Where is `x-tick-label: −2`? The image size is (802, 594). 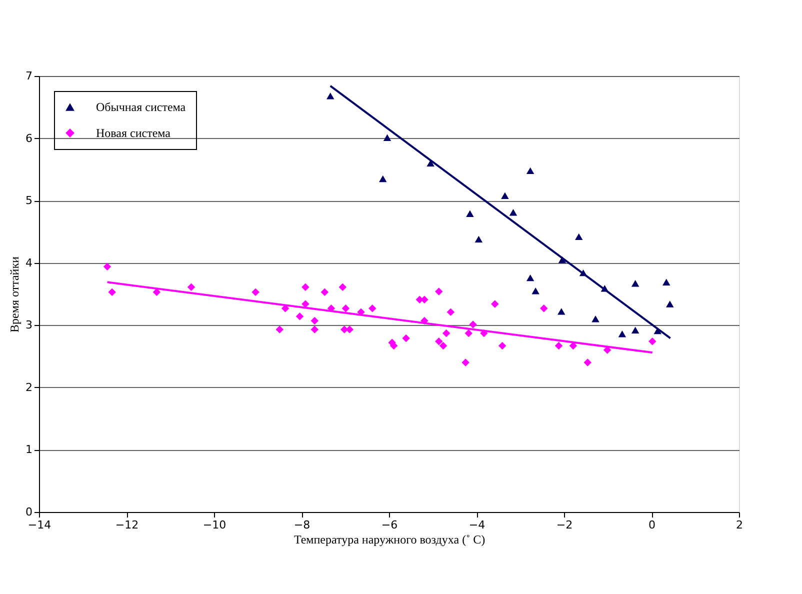
x-tick-label: −2 is located at coordinates (564, 525).